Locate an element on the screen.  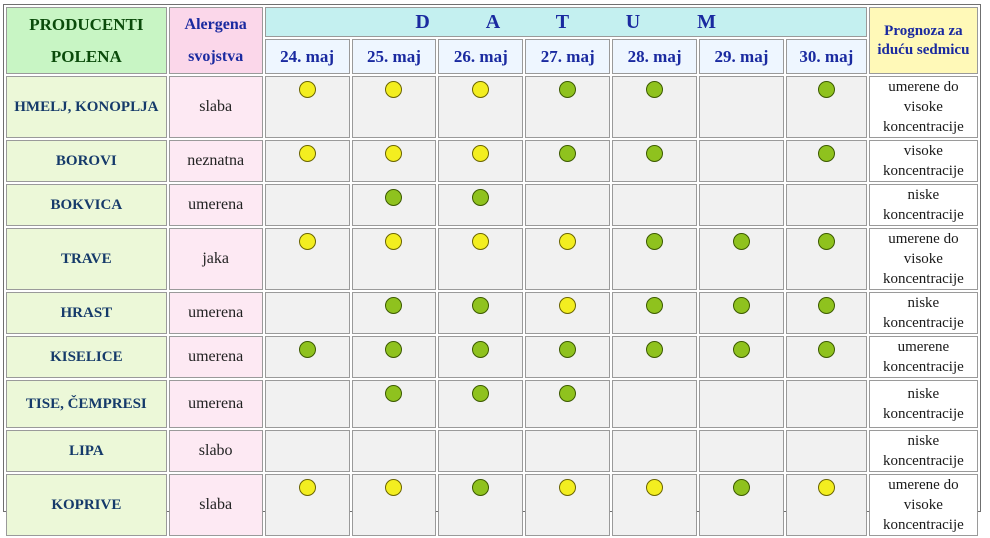
table-row: HRAST umerena niske koncentracije is located at coordinates (492, 313).